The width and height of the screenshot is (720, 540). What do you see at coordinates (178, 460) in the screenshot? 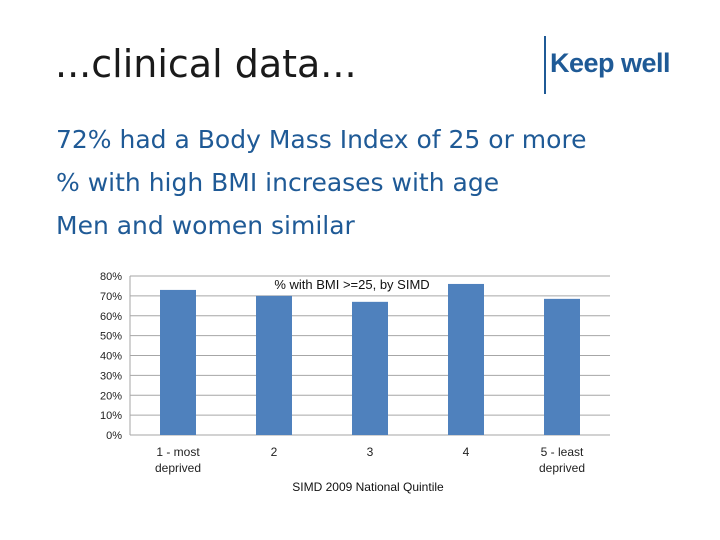
I see `x-tick-label: 1 - most deprived` at bounding box center [178, 460].